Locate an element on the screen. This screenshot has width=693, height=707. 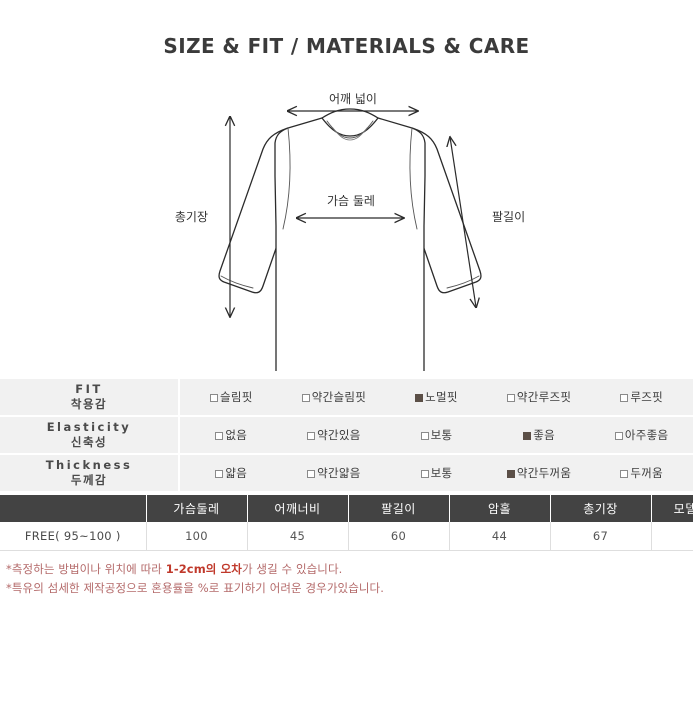
option-choice-label: 없음 is located at coordinates (236, 435).